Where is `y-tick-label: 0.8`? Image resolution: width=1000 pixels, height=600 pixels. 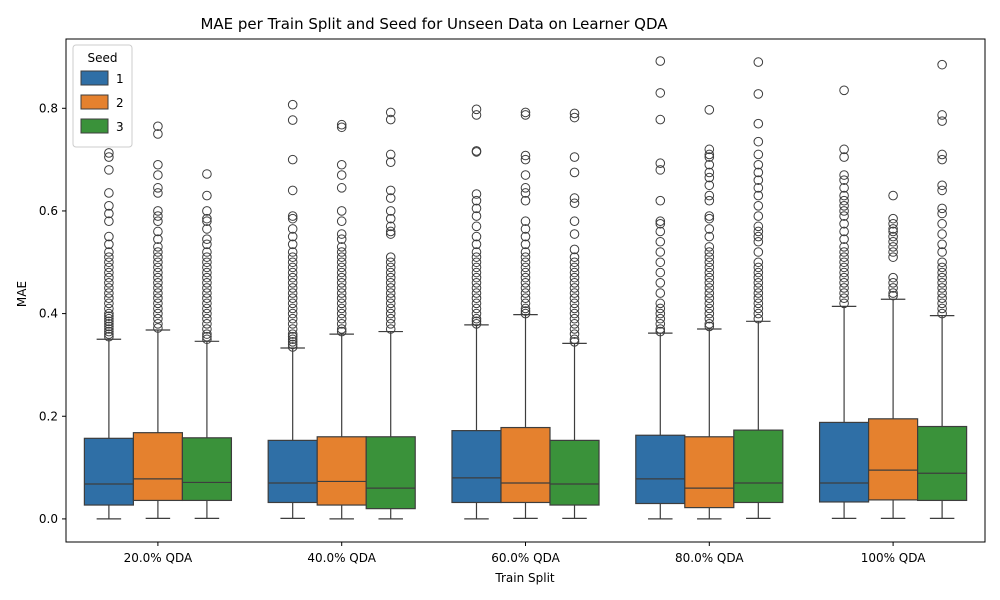
y-tick-label: 0.8 is located at coordinates (48, 108).